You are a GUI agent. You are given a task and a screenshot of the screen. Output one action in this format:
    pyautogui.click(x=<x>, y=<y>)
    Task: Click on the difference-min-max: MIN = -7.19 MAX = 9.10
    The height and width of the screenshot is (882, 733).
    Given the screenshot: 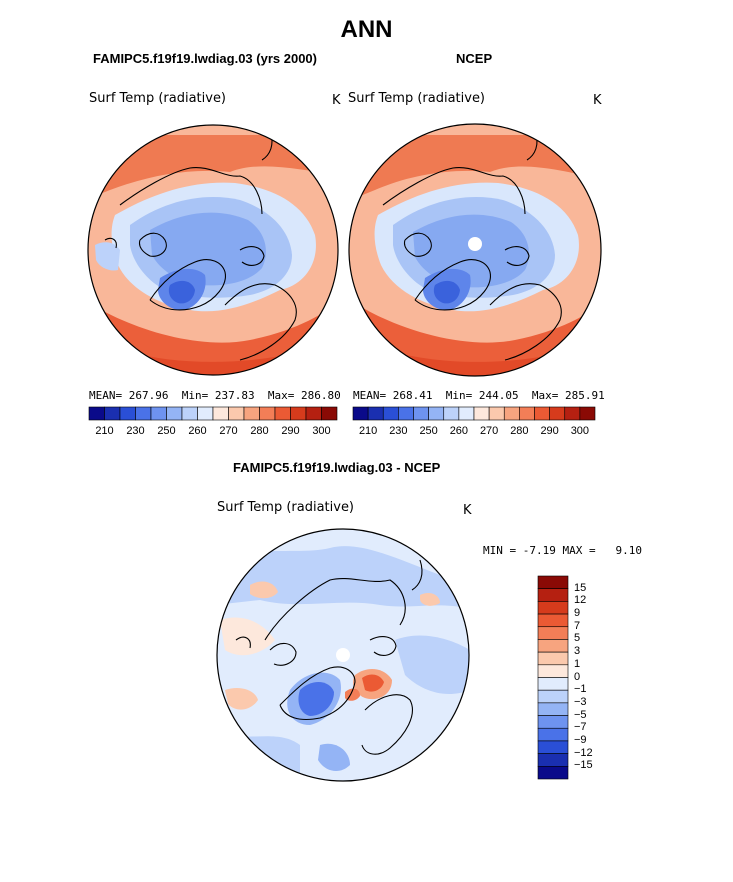 What is the action you would take?
    pyautogui.click(x=562, y=550)
    